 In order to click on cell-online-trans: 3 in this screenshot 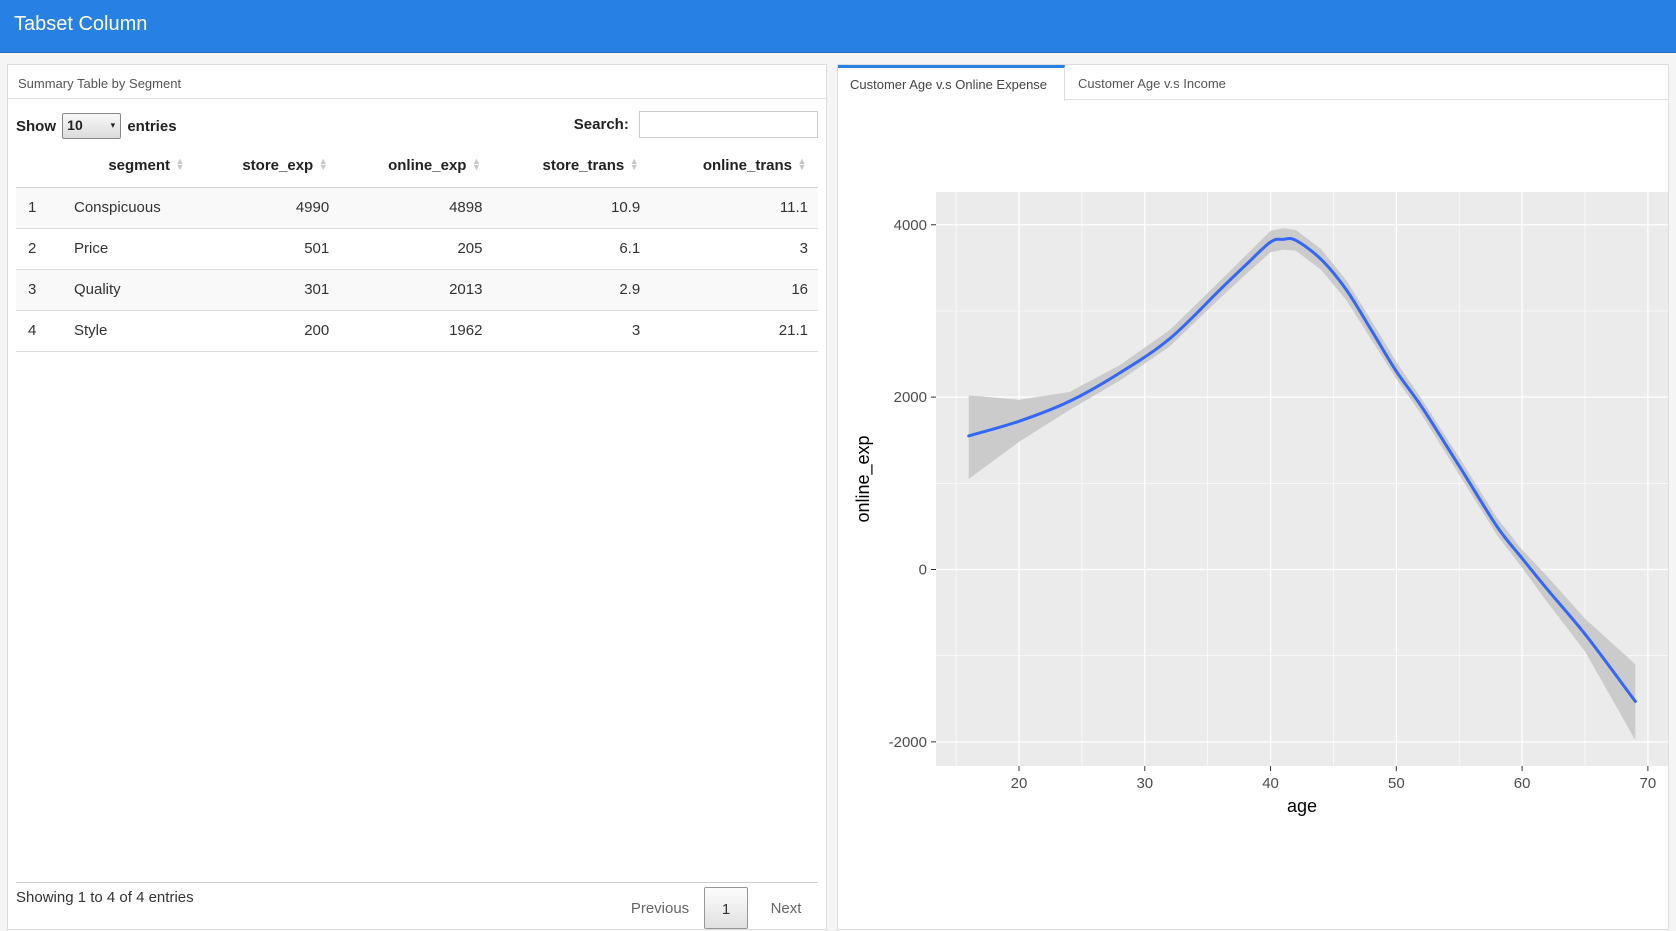, I will do `click(734, 249)`.